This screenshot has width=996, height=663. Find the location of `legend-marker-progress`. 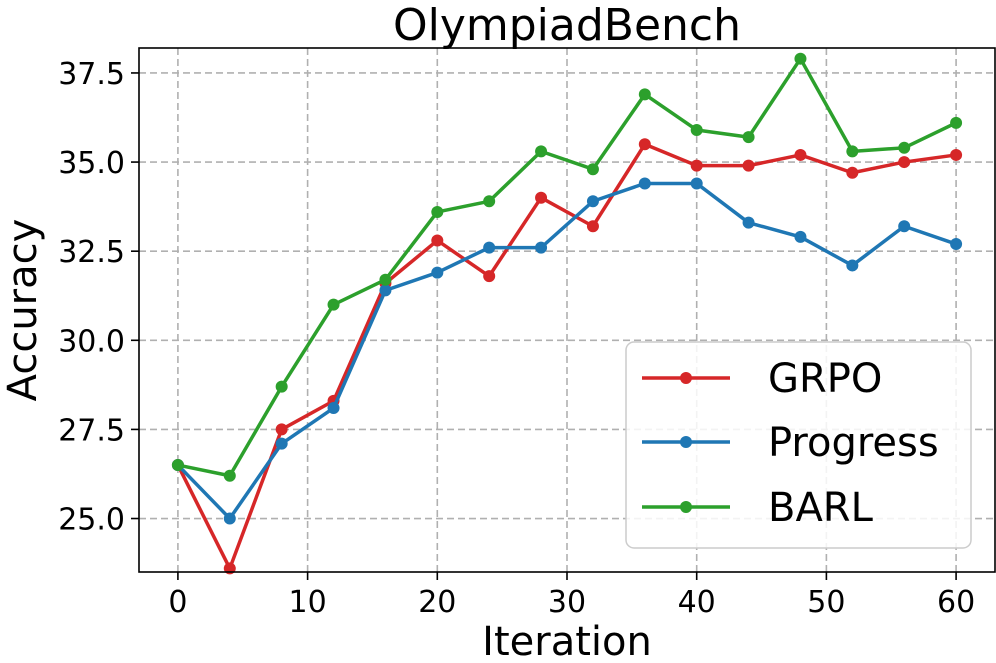

legend-marker-progress is located at coordinates (686, 442).